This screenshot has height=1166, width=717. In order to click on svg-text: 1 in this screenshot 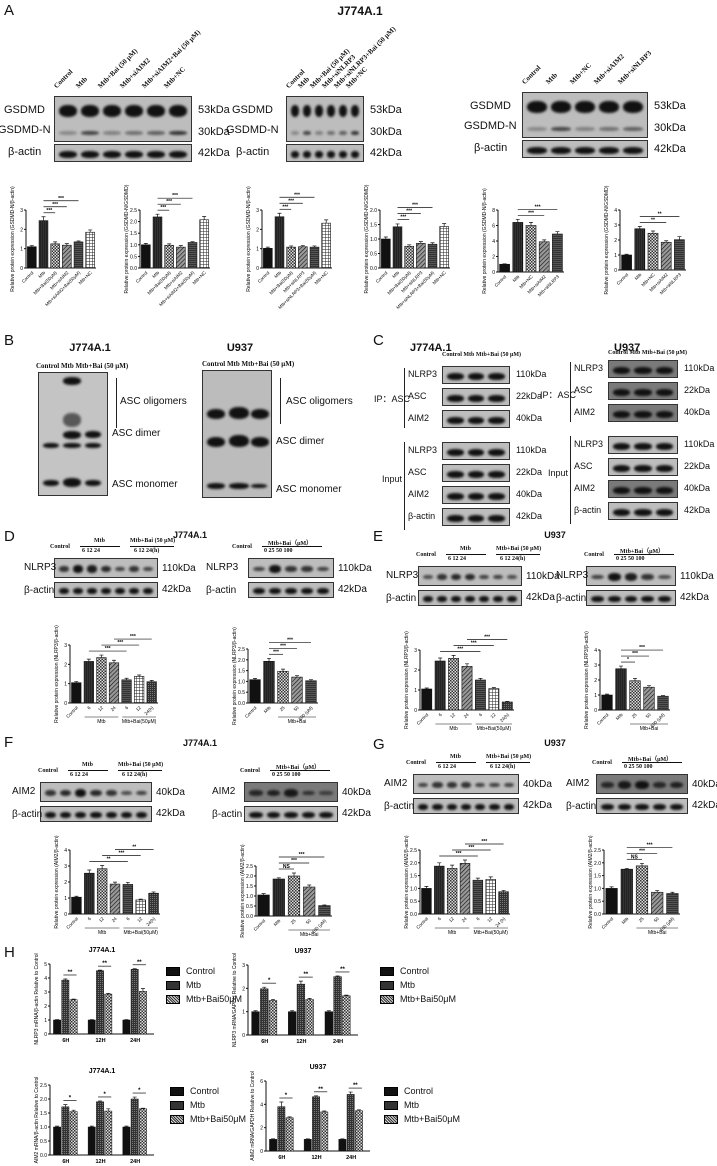, I will do `click(415, 691)`.